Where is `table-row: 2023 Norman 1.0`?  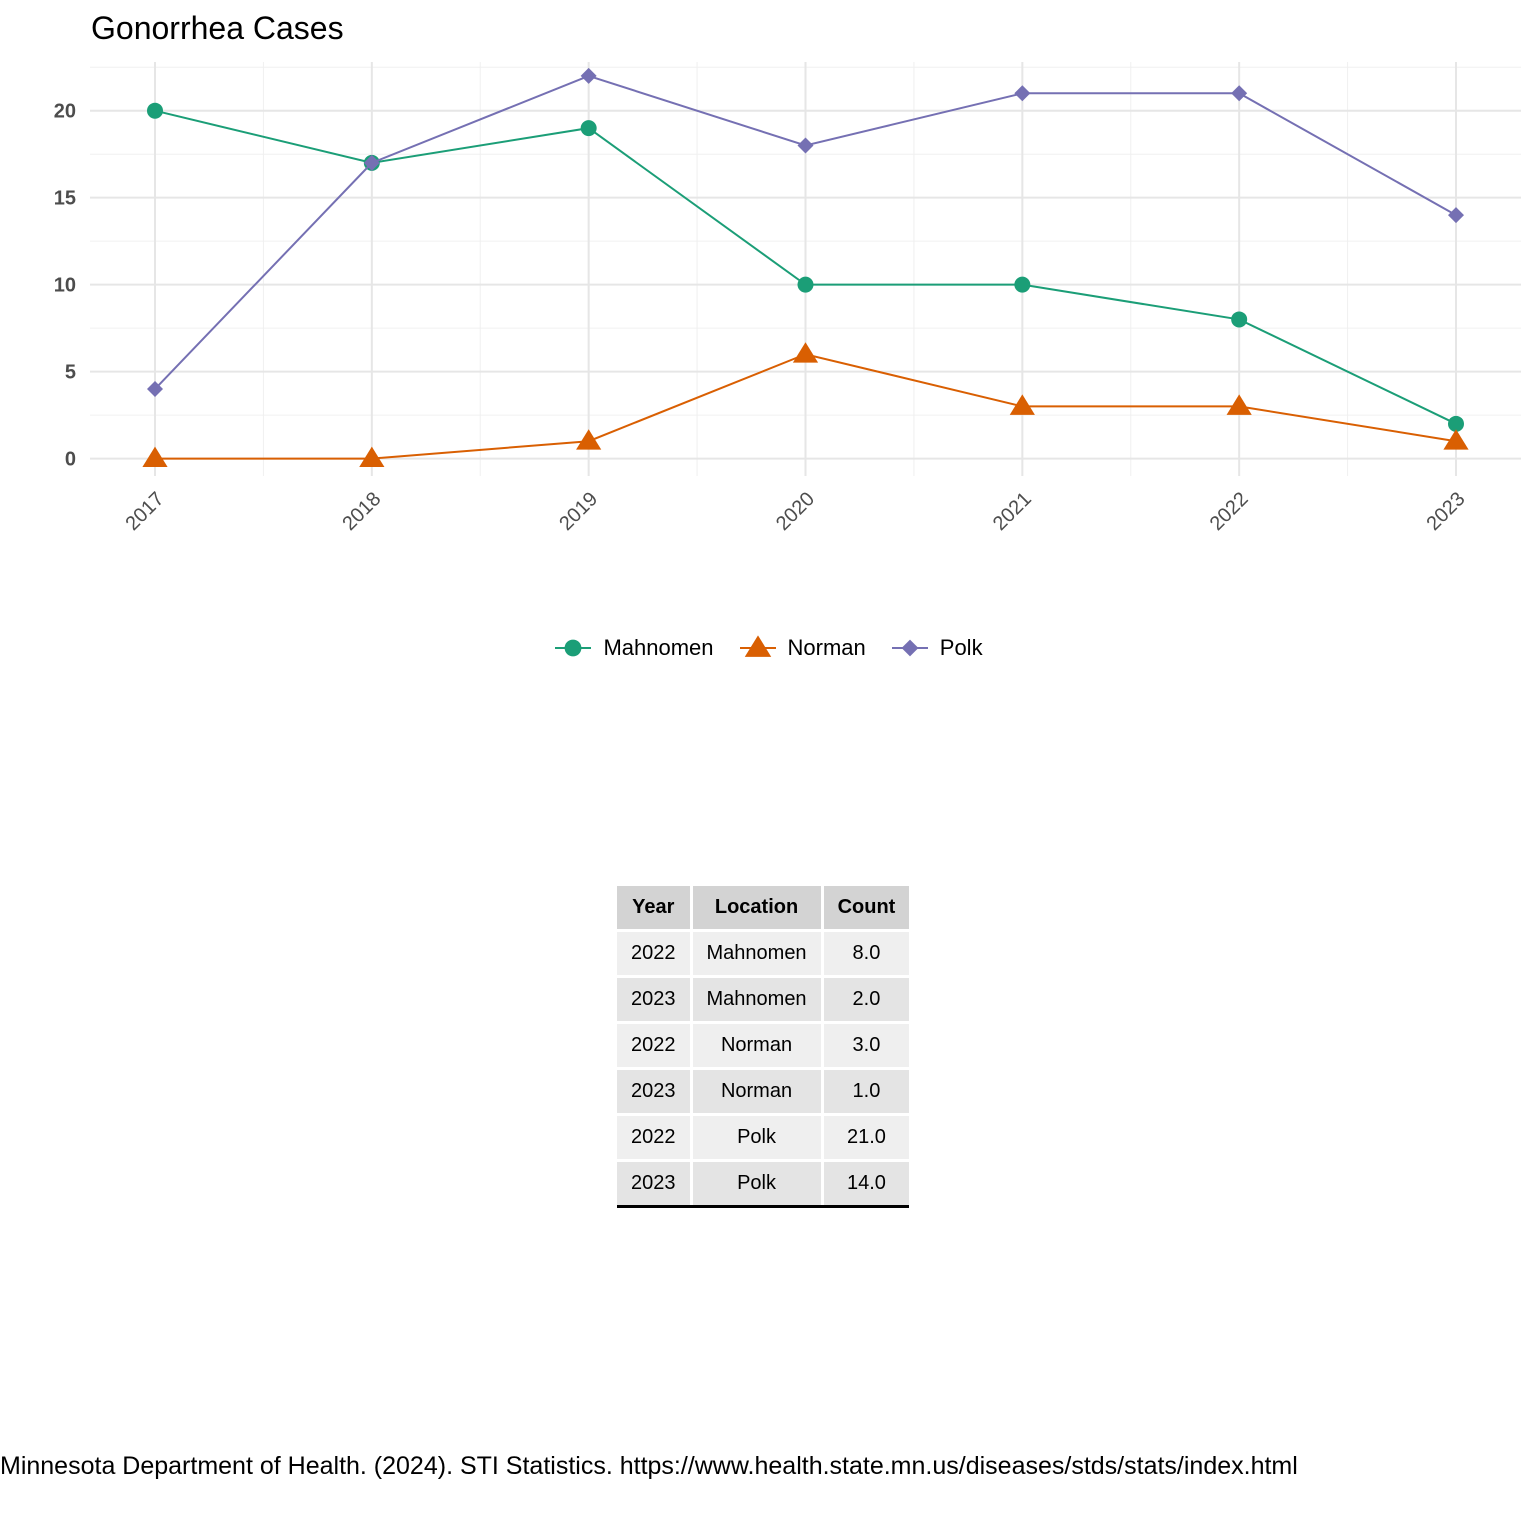 table-row: 2023 Norman 1.0 is located at coordinates (763, 1091).